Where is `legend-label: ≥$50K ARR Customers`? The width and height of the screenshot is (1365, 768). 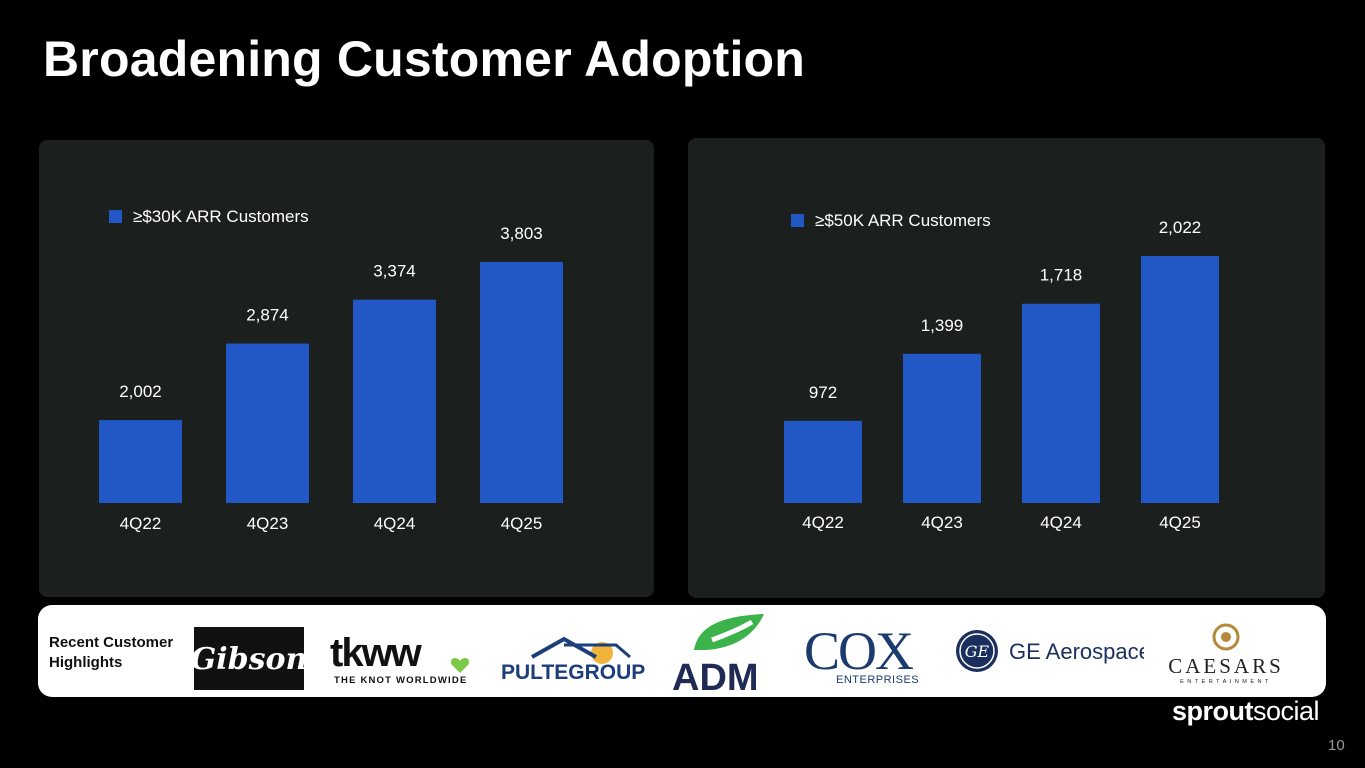
legend-label: ≥$50K ARR Customers is located at coordinates (903, 220).